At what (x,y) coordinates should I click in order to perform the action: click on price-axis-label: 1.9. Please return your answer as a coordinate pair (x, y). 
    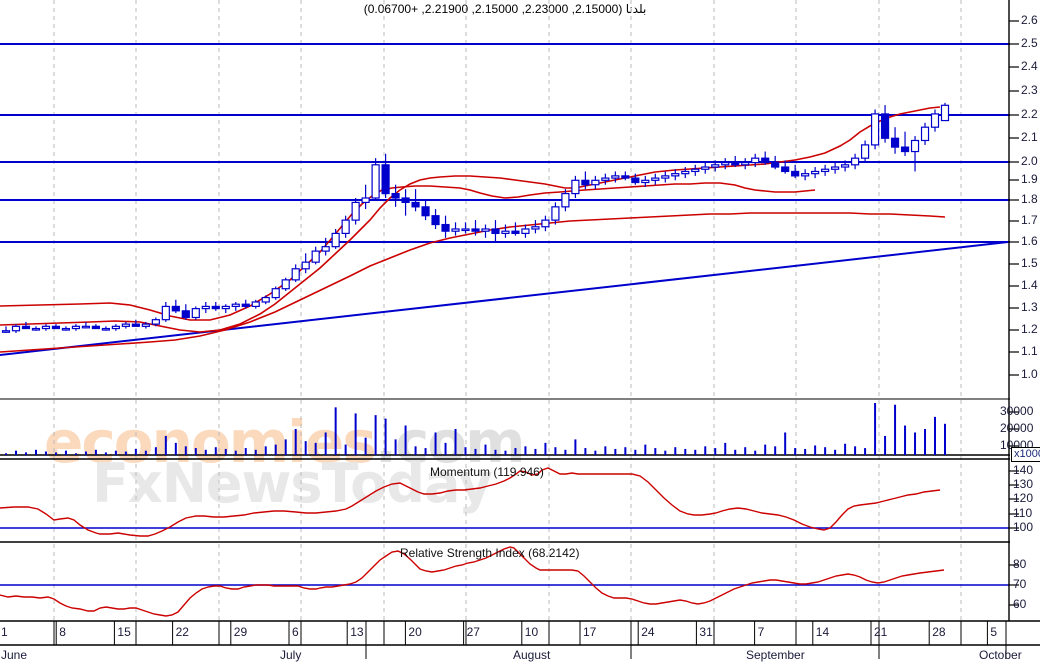
    Looking at the image, I should click on (1029, 179).